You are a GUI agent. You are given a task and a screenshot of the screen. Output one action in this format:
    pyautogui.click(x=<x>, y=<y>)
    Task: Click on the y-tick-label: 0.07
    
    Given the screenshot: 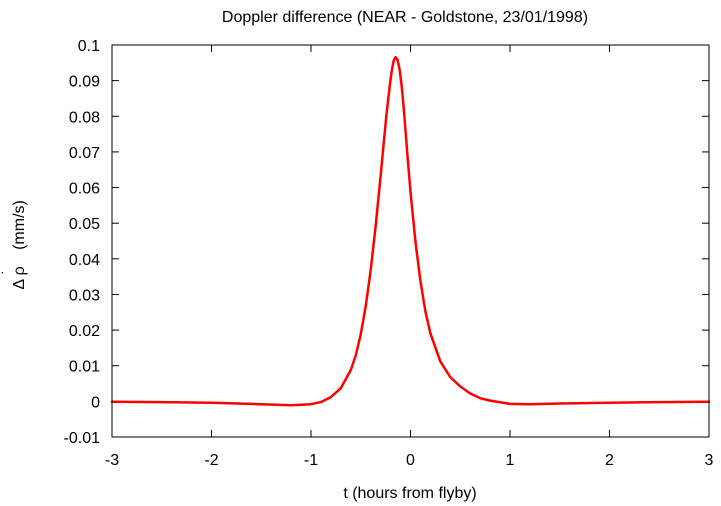 What is the action you would take?
    pyautogui.click(x=84, y=153)
    